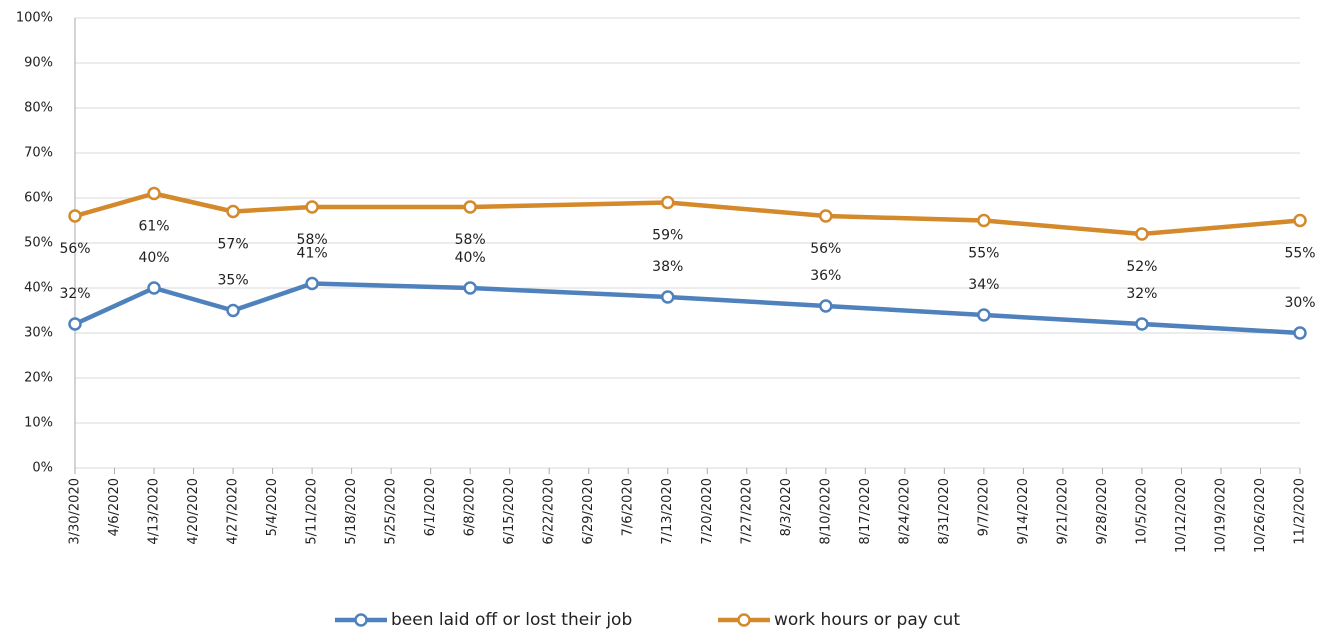  I want to click on y-tick-label: 100%, so click(34, 18).